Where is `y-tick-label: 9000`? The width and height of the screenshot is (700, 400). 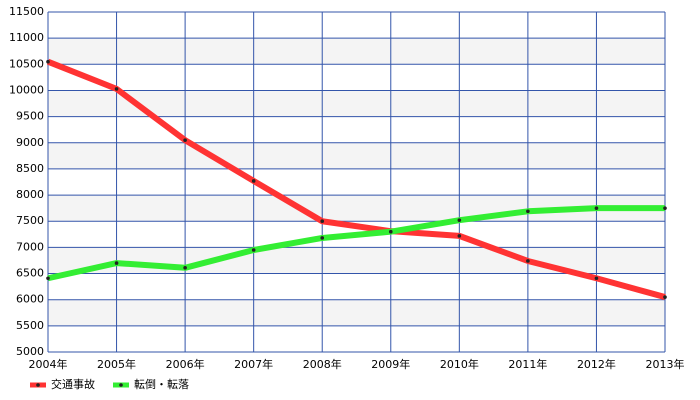 y-tick-label: 9000 is located at coordinates (30, 142).